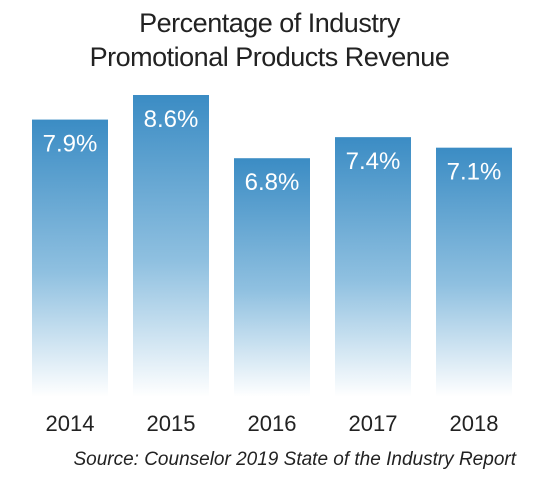 The width and height of the screenshot is (539, 489). Describe the element at coordinates (171, 119) in the screenshot. I see `data-label-2015: 8.6%` at that location.